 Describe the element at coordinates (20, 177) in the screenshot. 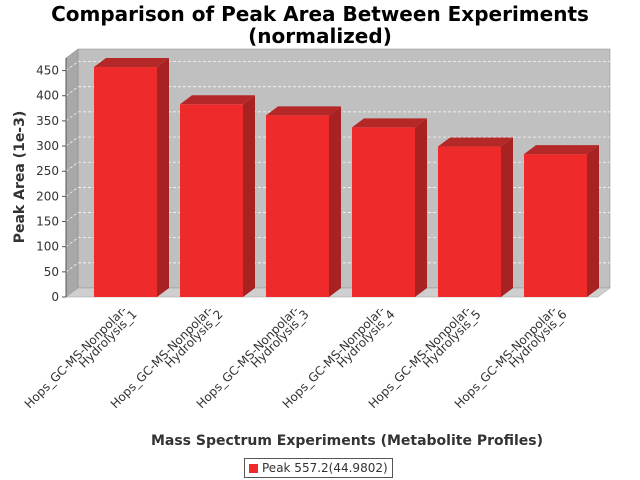

I see `y-axis-title: Peak Area (1e-3)` at that location.